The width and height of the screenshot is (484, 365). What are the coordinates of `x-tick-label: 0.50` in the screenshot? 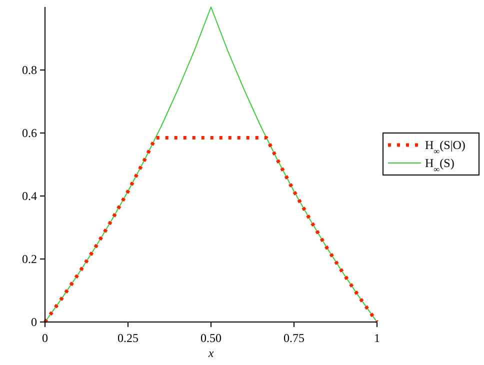 It's located at (211, 338).